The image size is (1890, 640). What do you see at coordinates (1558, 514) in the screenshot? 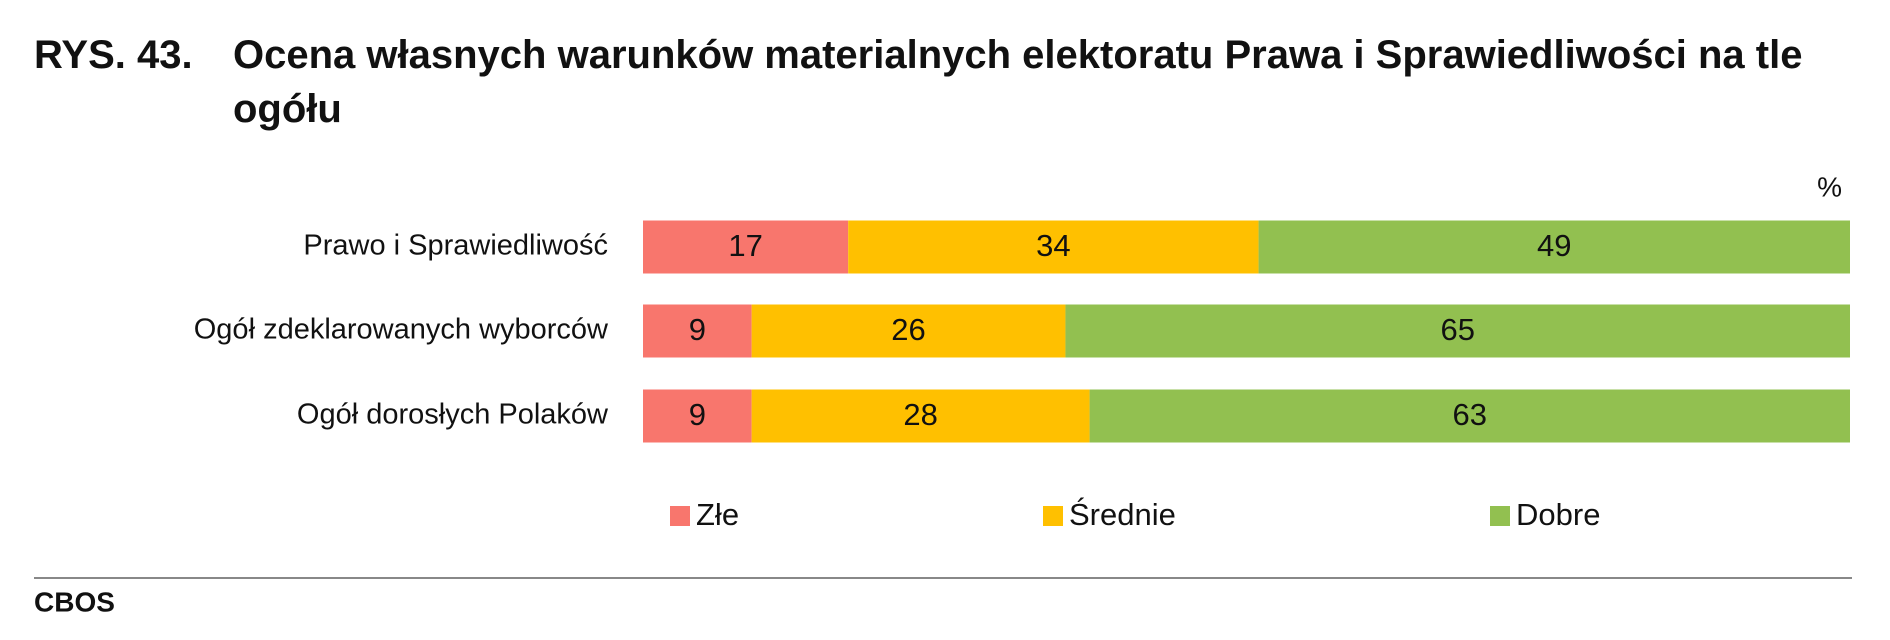
I see `legend-label: Dobre` at bounding box center [1558, 514].